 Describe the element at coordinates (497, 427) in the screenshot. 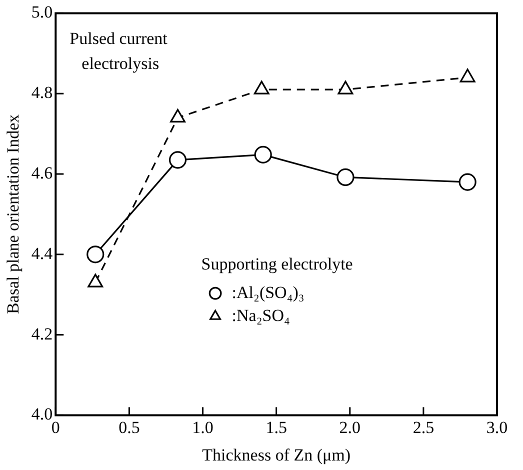

I see `x-tick-label: 3.0` at that location.